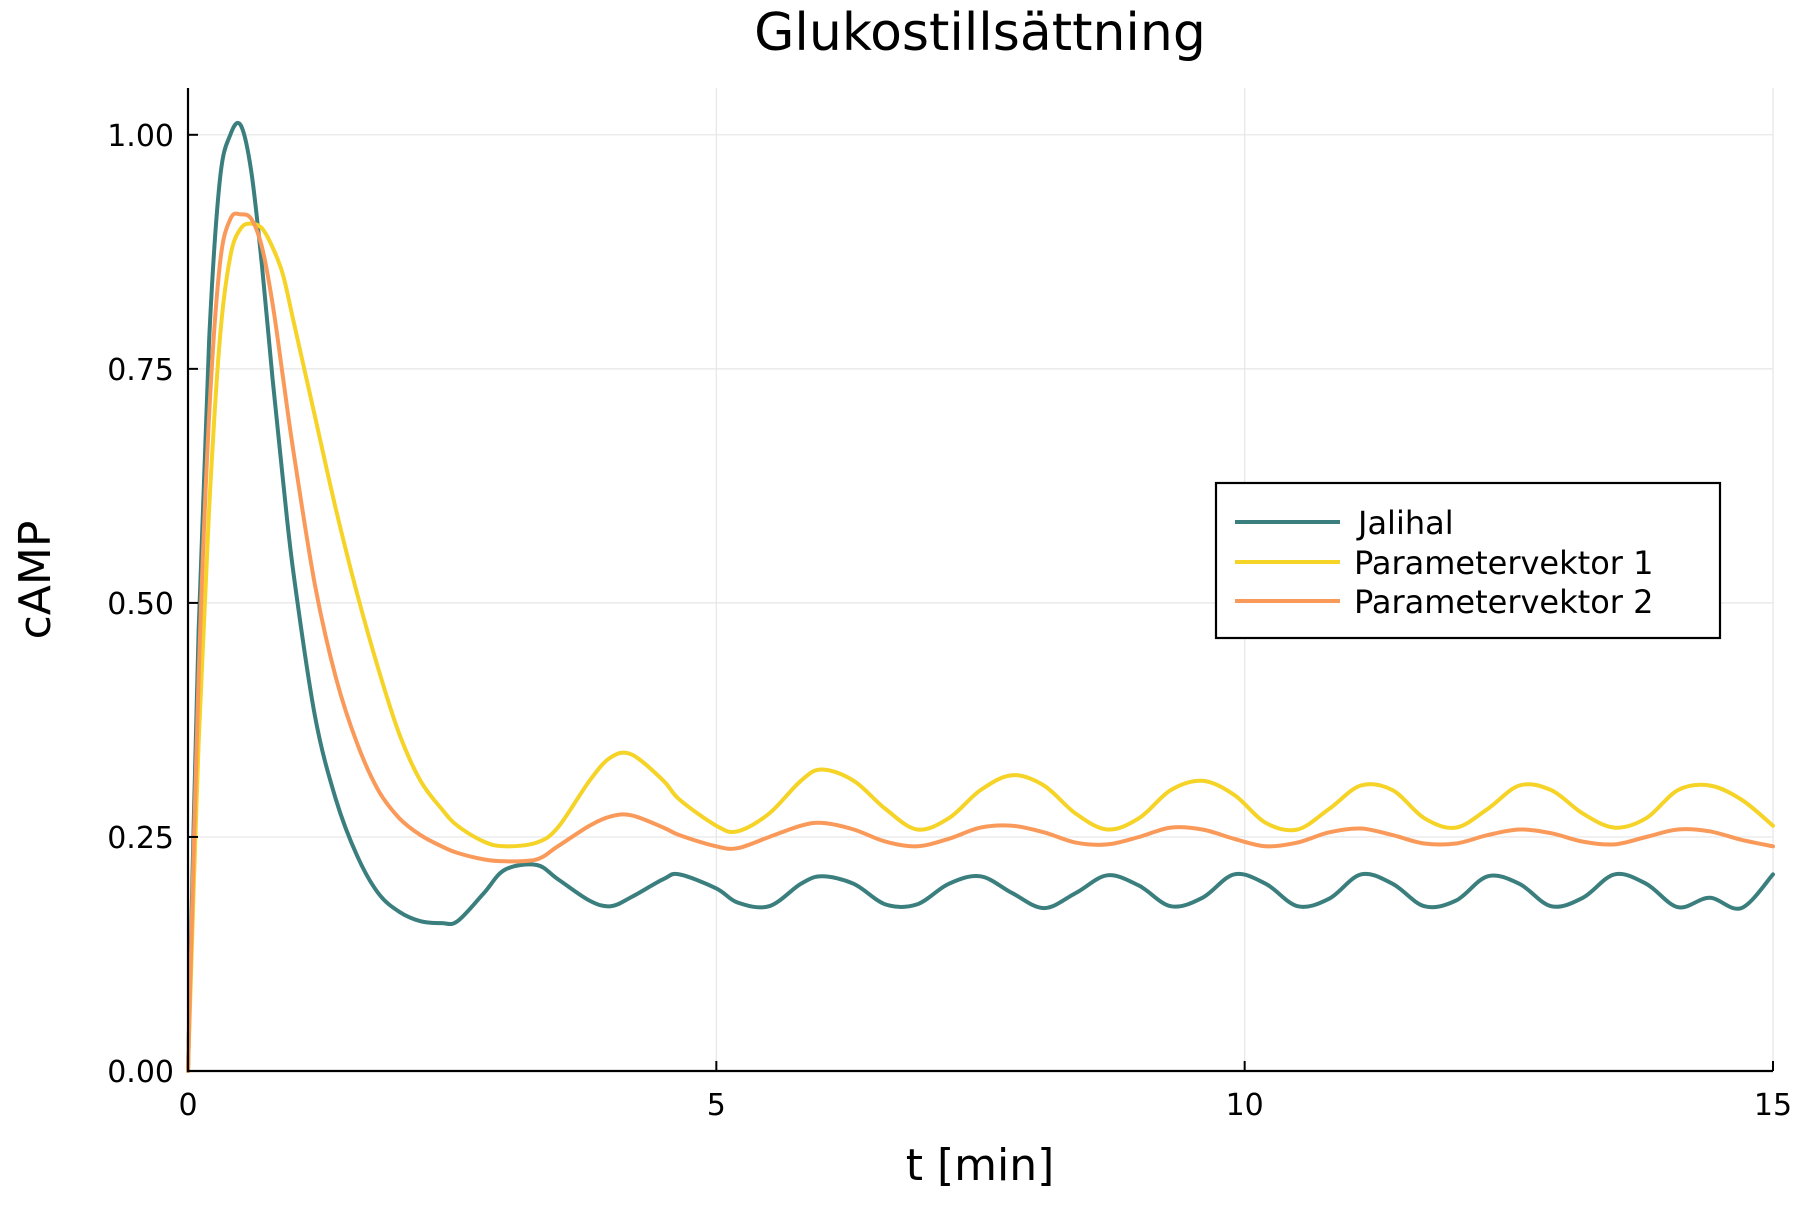 The image size is (1800, 1205). What do you see at coordinates (187, 1105) in the screenshot?
I see `x-tick-label-0: 0` at bounding box center [187, 1105].